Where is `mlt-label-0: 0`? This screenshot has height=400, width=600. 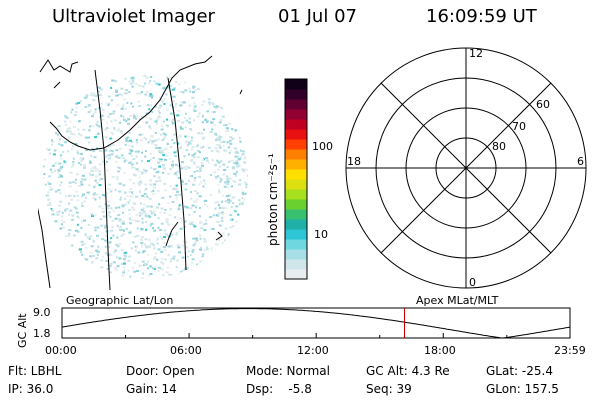 mlt-label-0: 0 is located at coordinates (472, 282).